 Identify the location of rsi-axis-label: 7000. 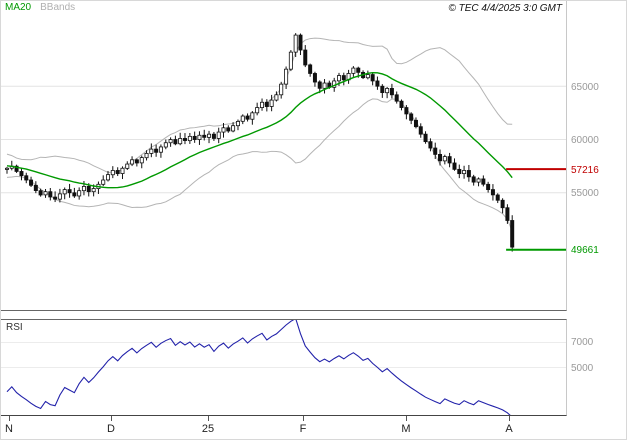
(582, 342).